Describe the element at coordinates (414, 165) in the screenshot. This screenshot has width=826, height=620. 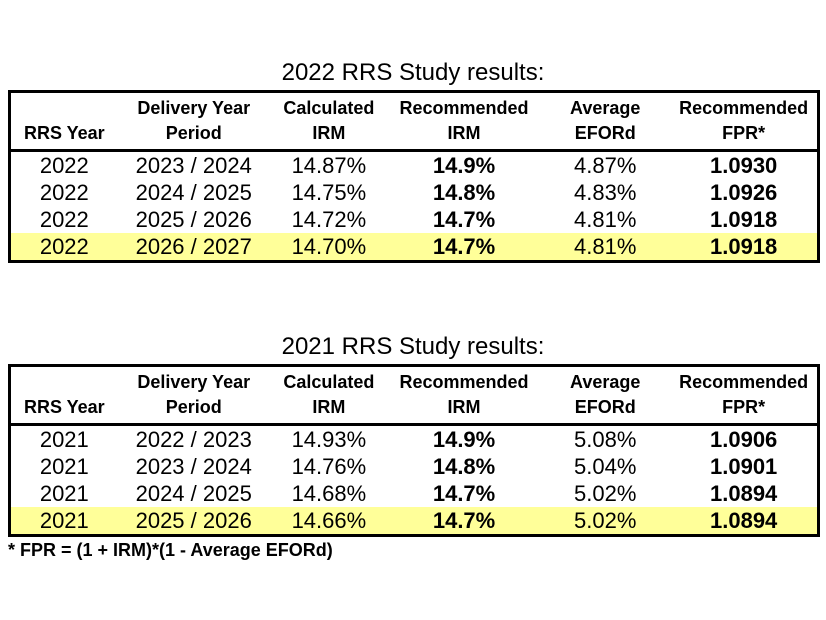
I see `table-row: 2022 2023 / 2024 14.87% 14.9% 4.87% 1.0930` at that location.